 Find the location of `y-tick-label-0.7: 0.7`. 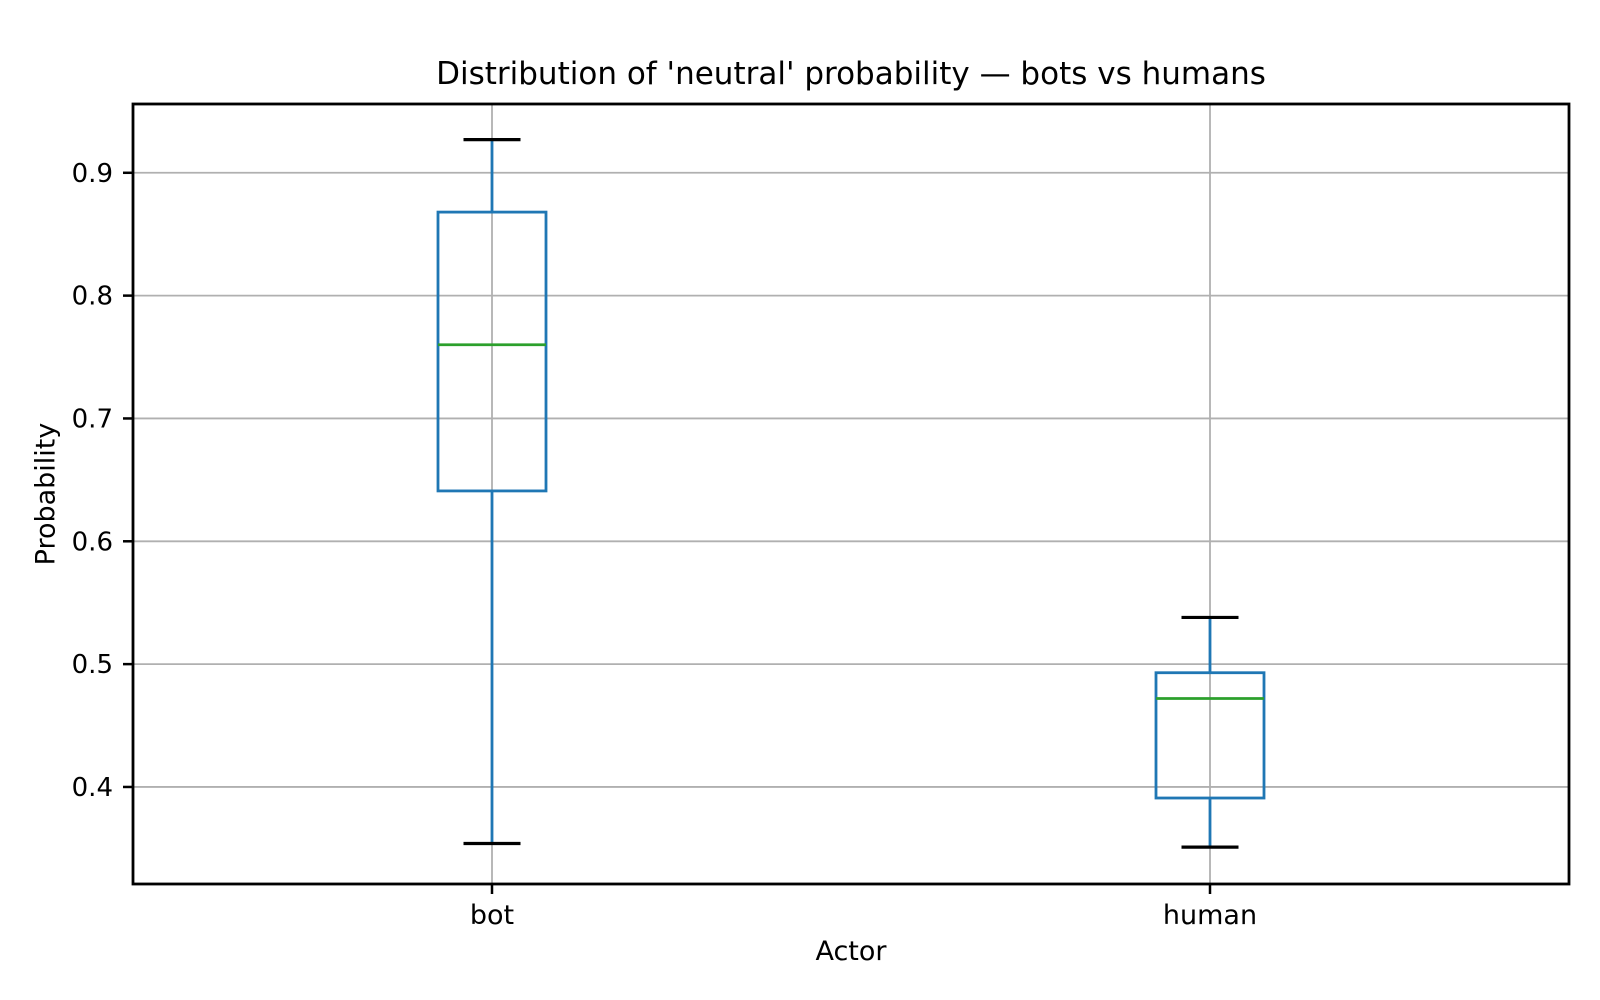

y-tick-label-0.7: 0.7 is located at coordinates (92, 419).